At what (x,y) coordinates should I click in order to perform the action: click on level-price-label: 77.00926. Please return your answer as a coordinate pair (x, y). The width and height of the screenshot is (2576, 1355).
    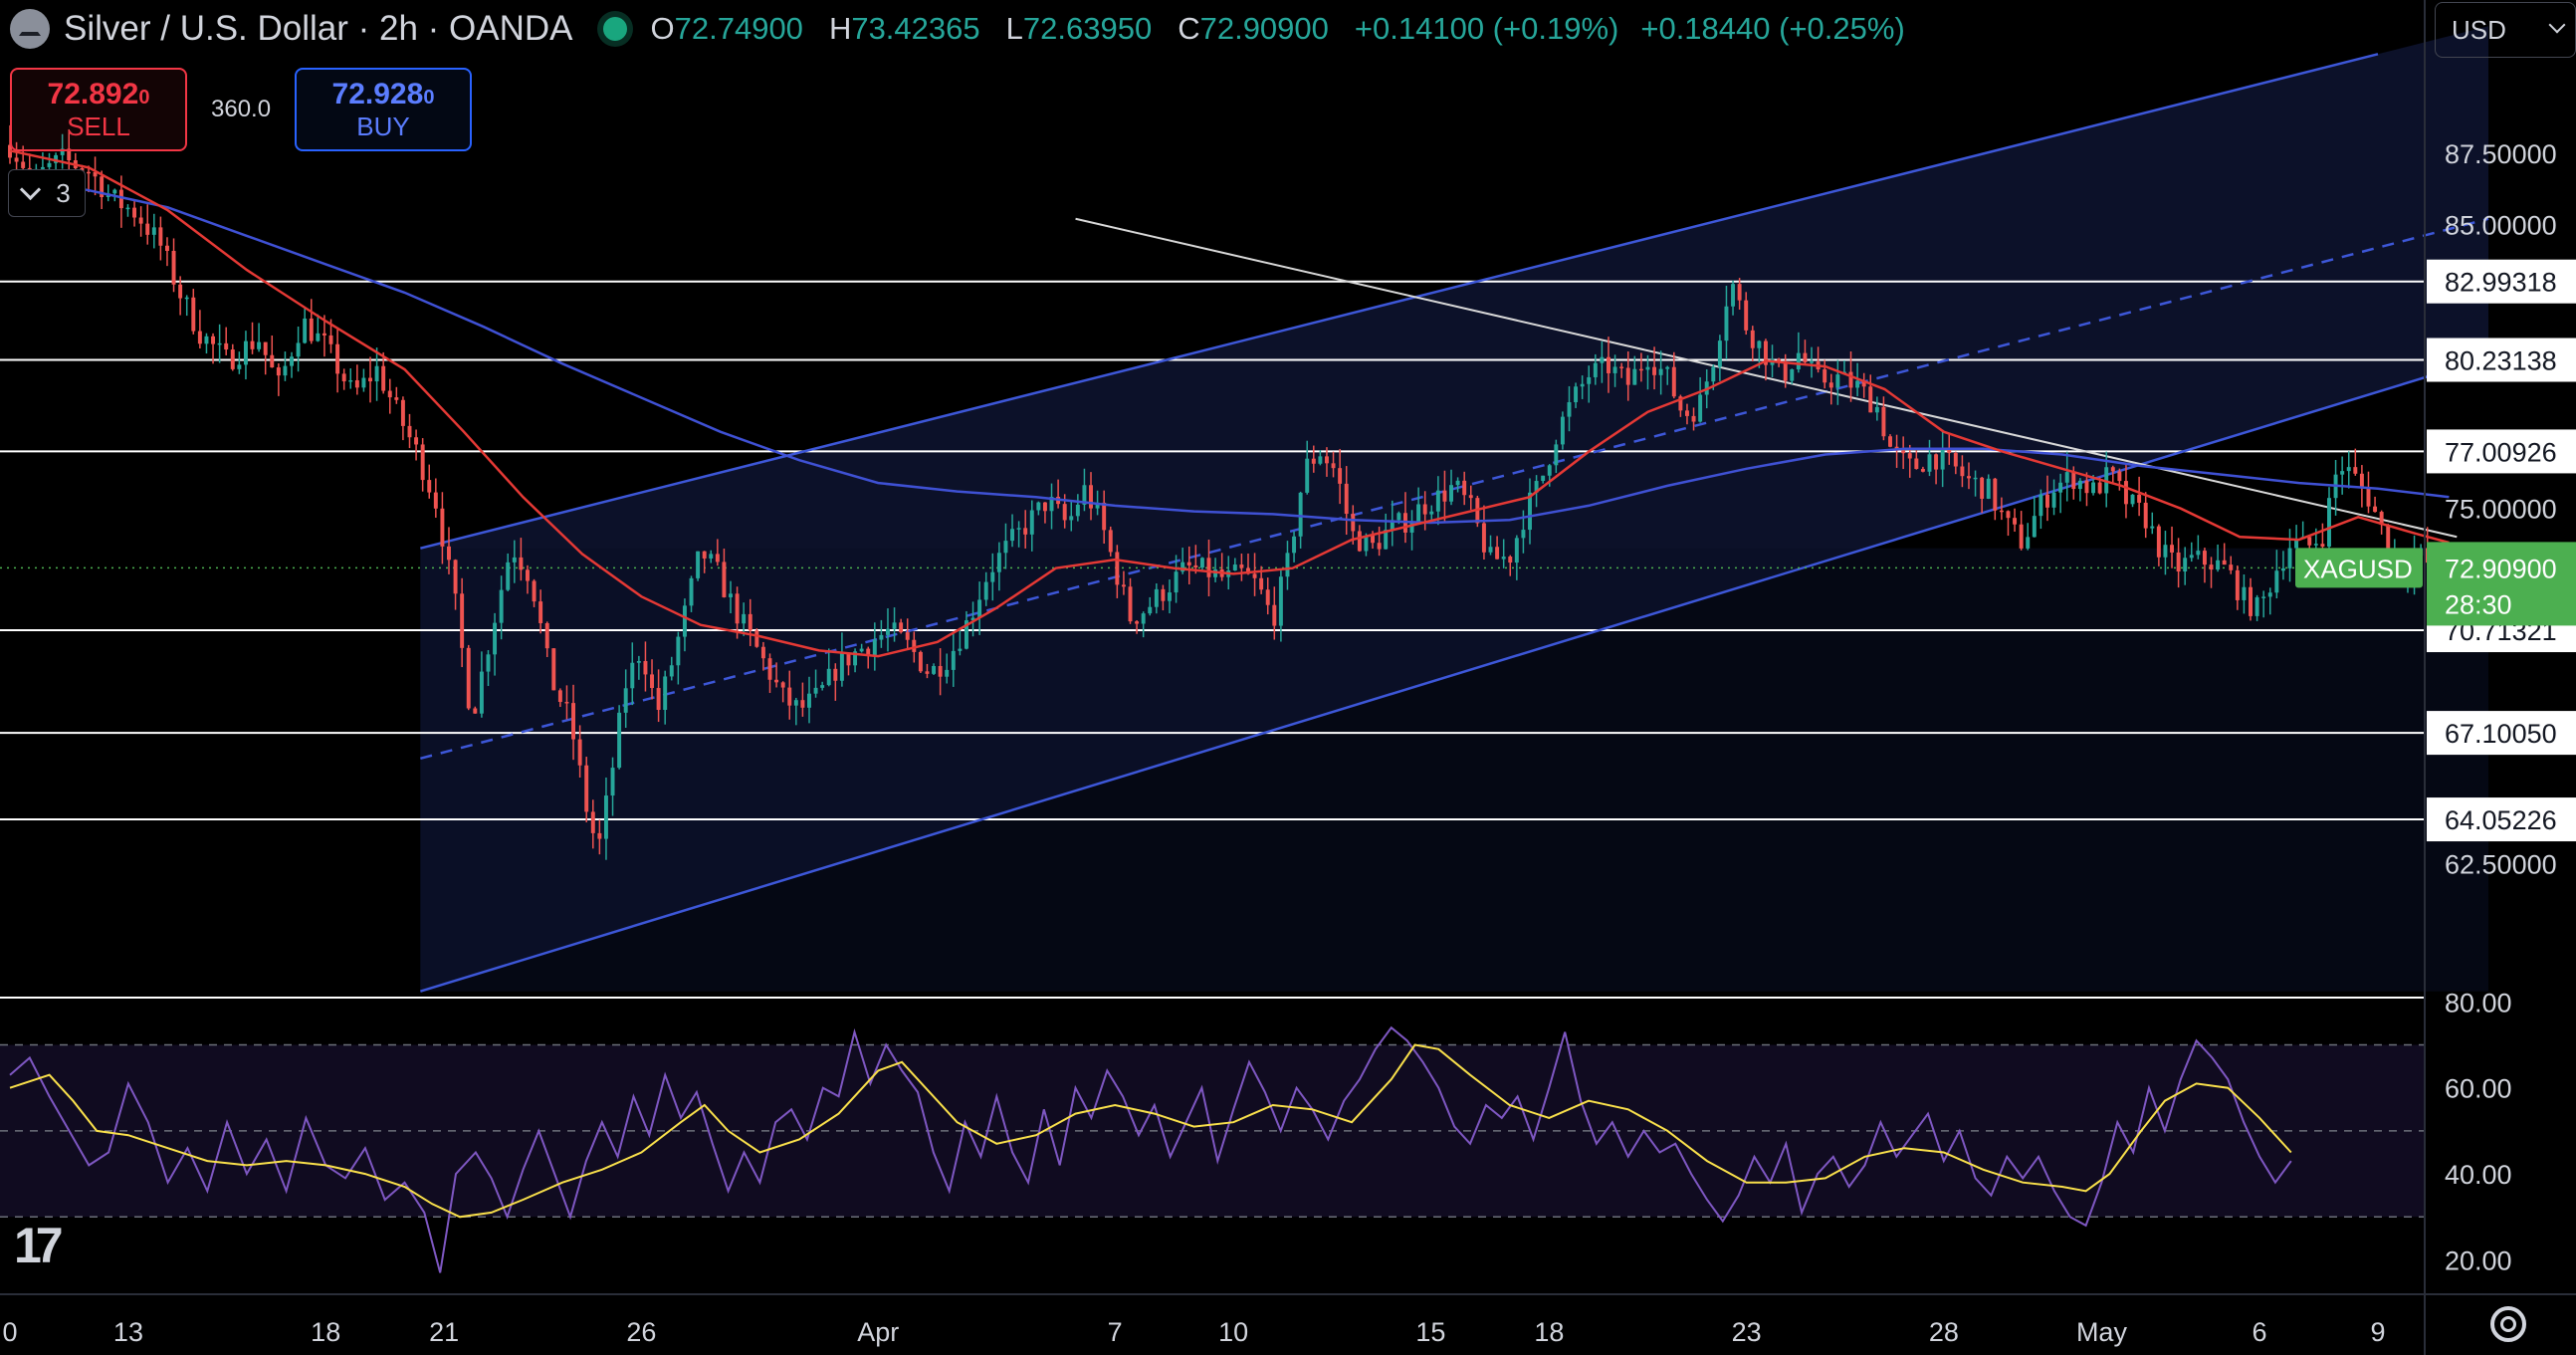
    Looking at the image, I should click on (2501, 452).